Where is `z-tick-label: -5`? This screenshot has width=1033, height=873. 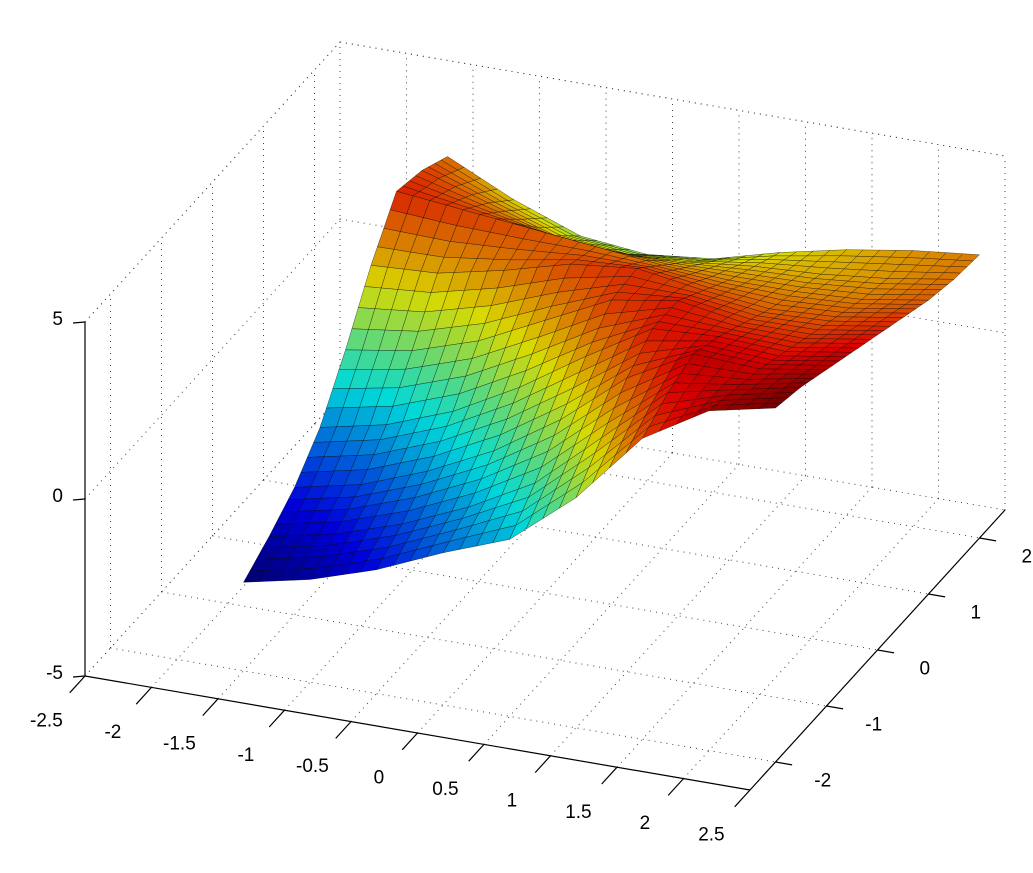 z-tick-label: -5 is located at coordinates (54, 673).